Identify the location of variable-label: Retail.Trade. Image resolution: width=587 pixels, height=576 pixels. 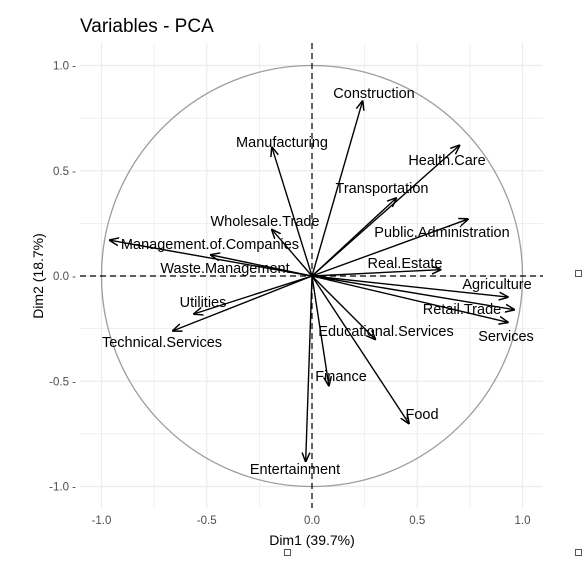
(462, 310).